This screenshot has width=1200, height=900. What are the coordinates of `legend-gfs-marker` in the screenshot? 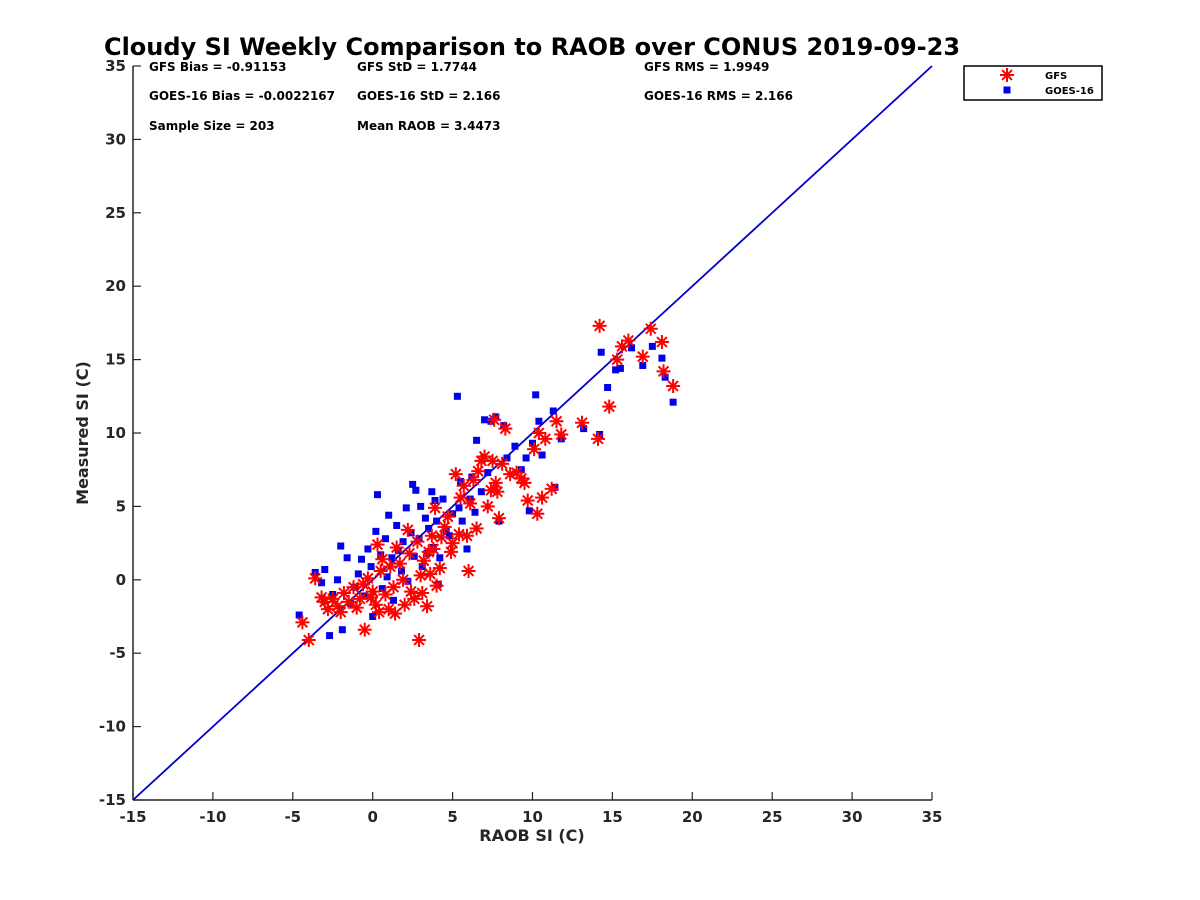 It's located at (1007, 75).